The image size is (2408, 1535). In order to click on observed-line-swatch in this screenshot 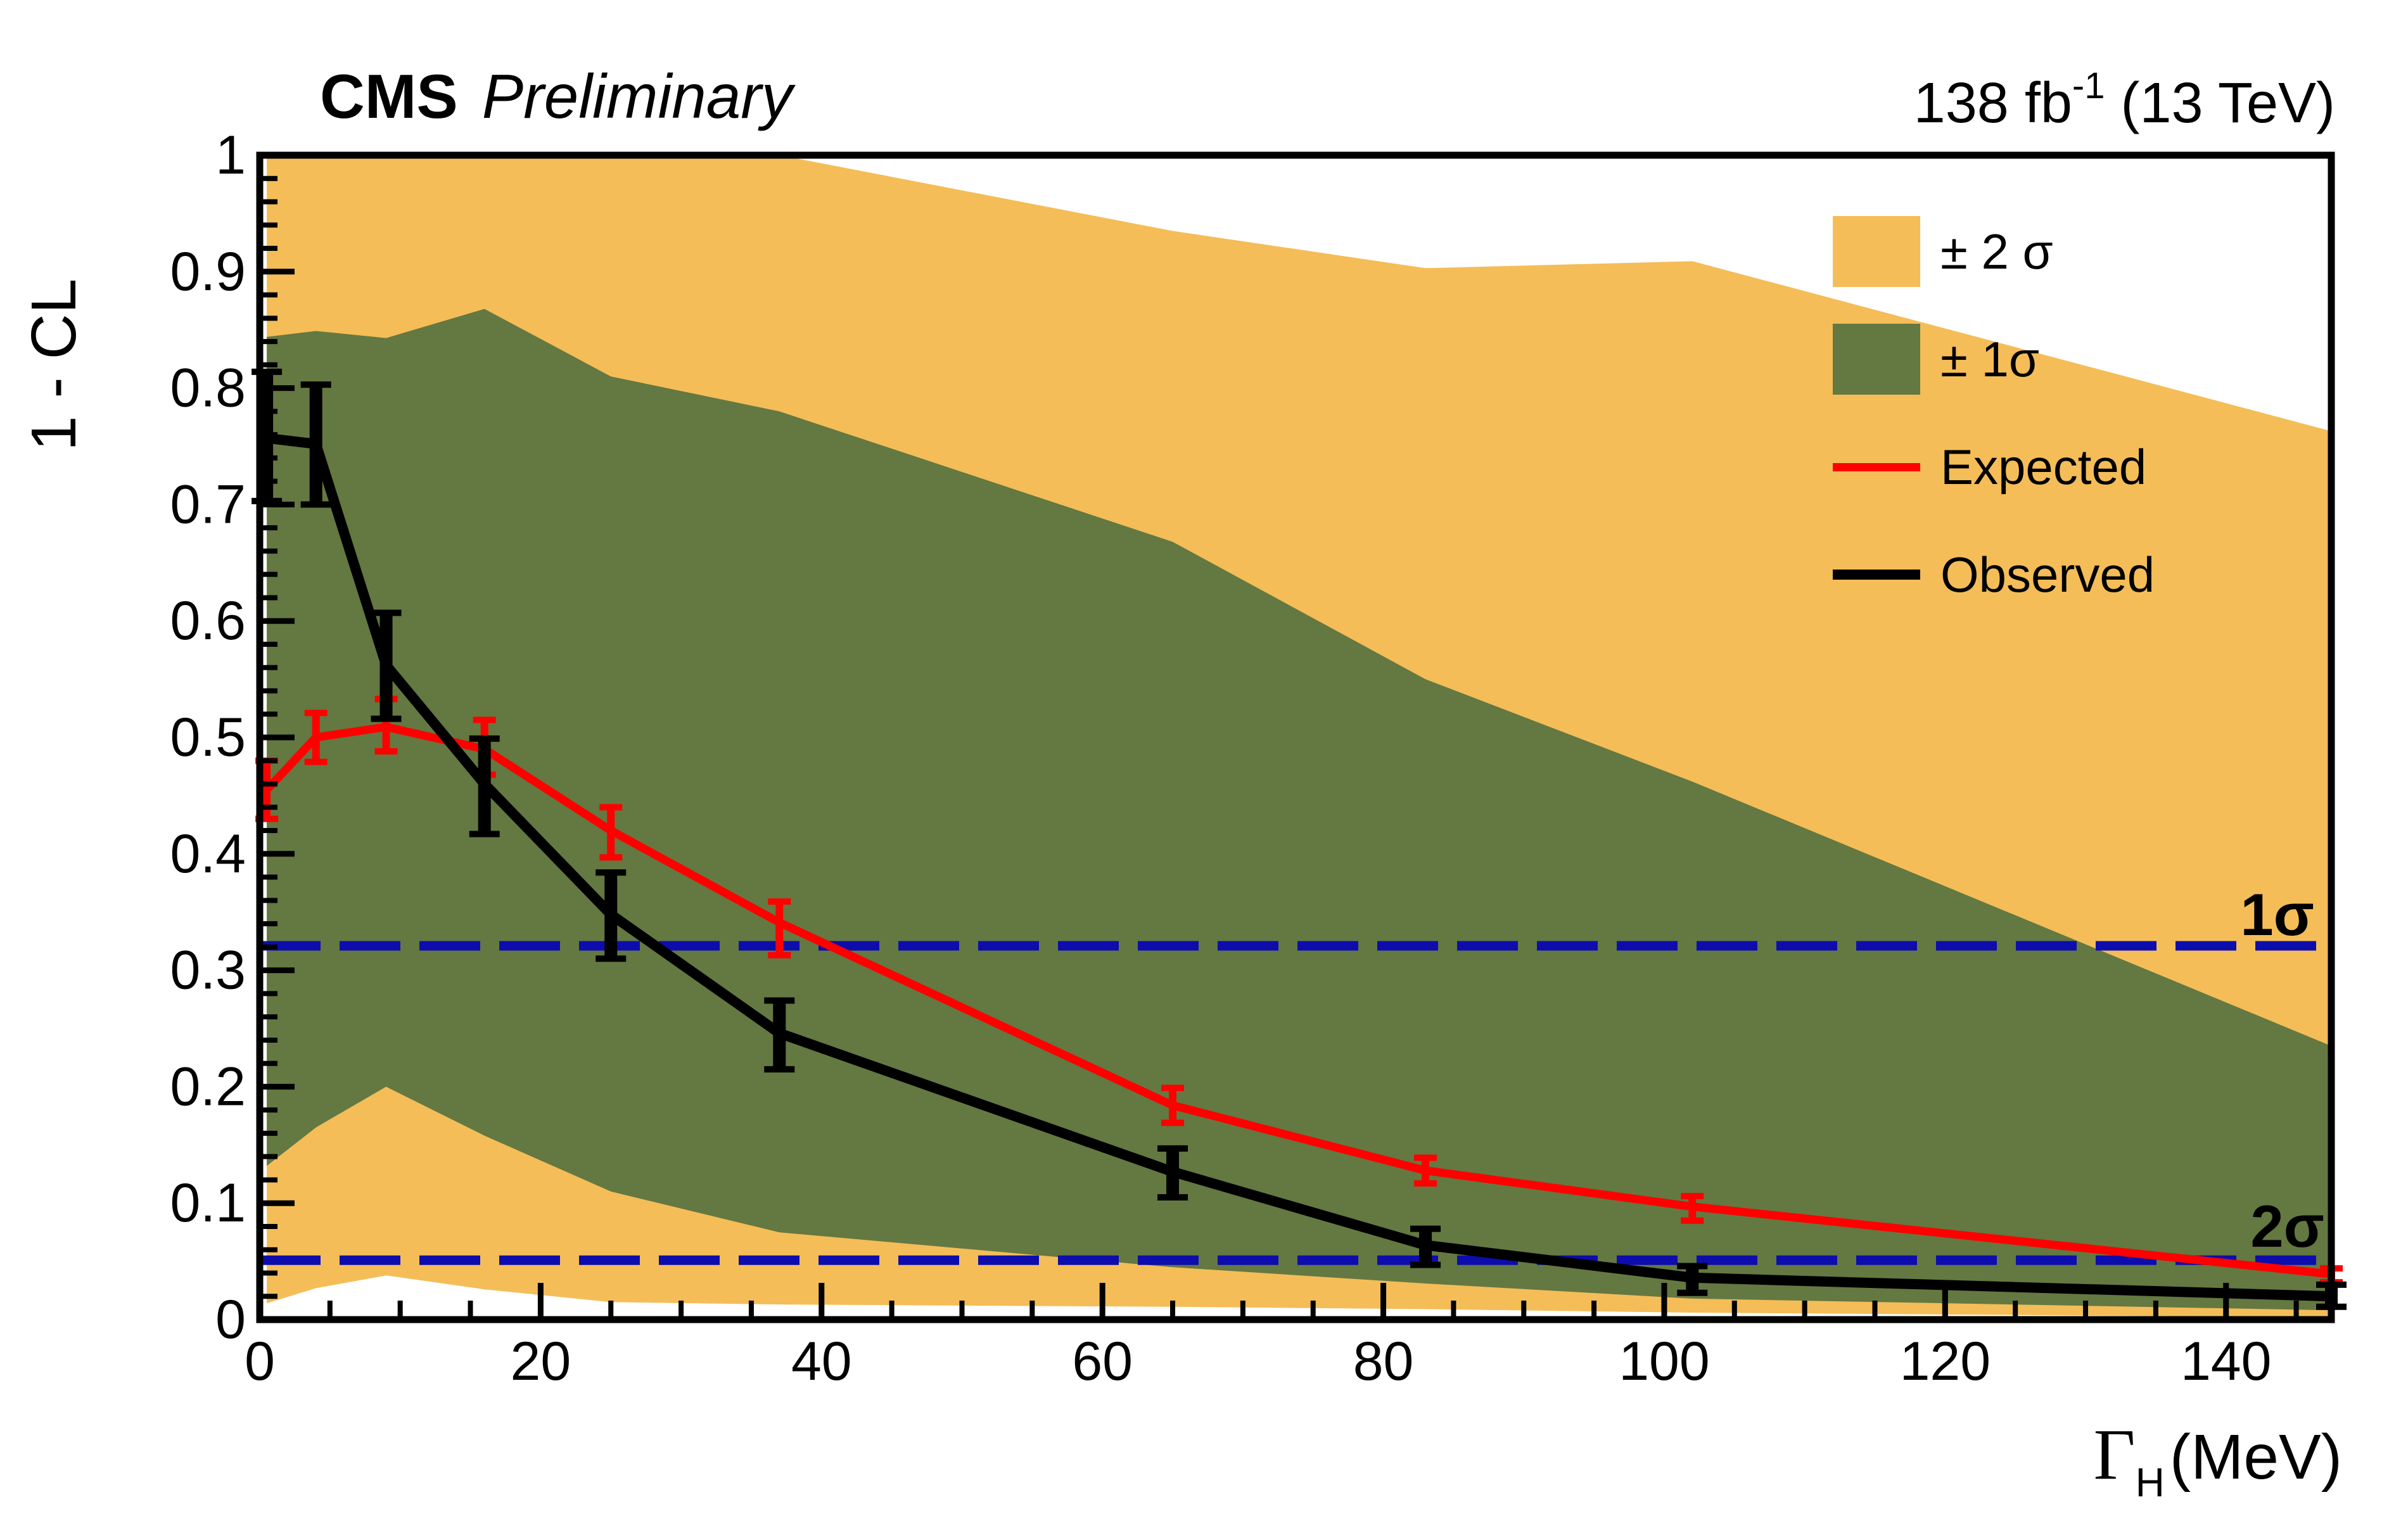, I will do `click(1877, 575)`.